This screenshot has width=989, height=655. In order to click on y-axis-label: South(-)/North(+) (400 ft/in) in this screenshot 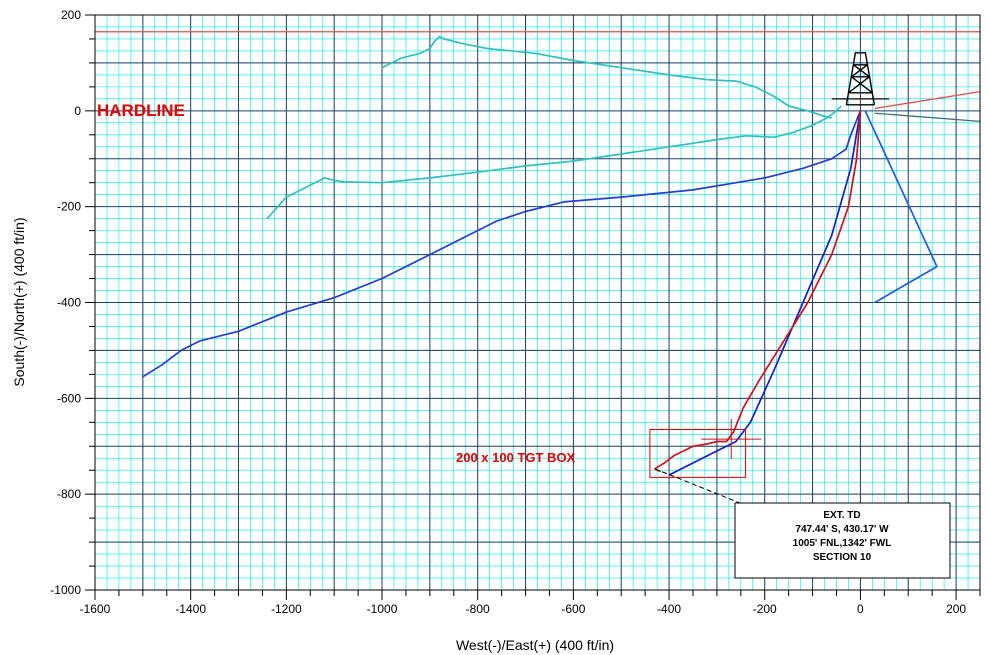, I will do `click(19, 301)`.